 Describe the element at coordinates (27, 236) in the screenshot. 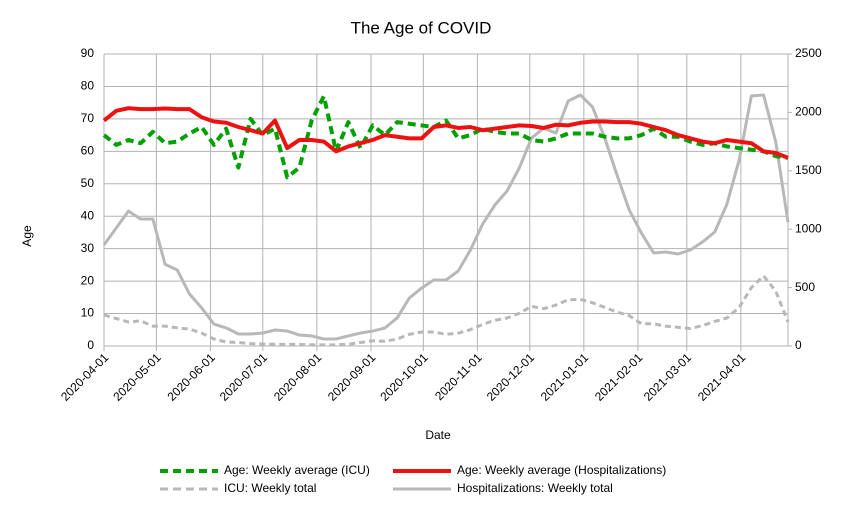

I see `y-axis-label: Age` at that location.